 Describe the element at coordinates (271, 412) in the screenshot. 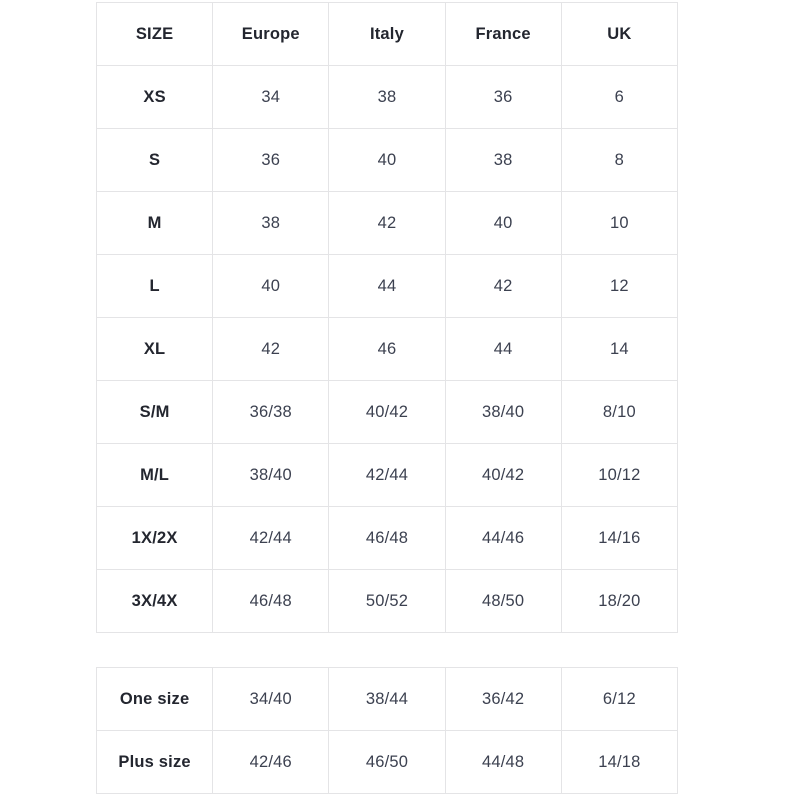

I see `size-value-cell: 36/38` at that location.